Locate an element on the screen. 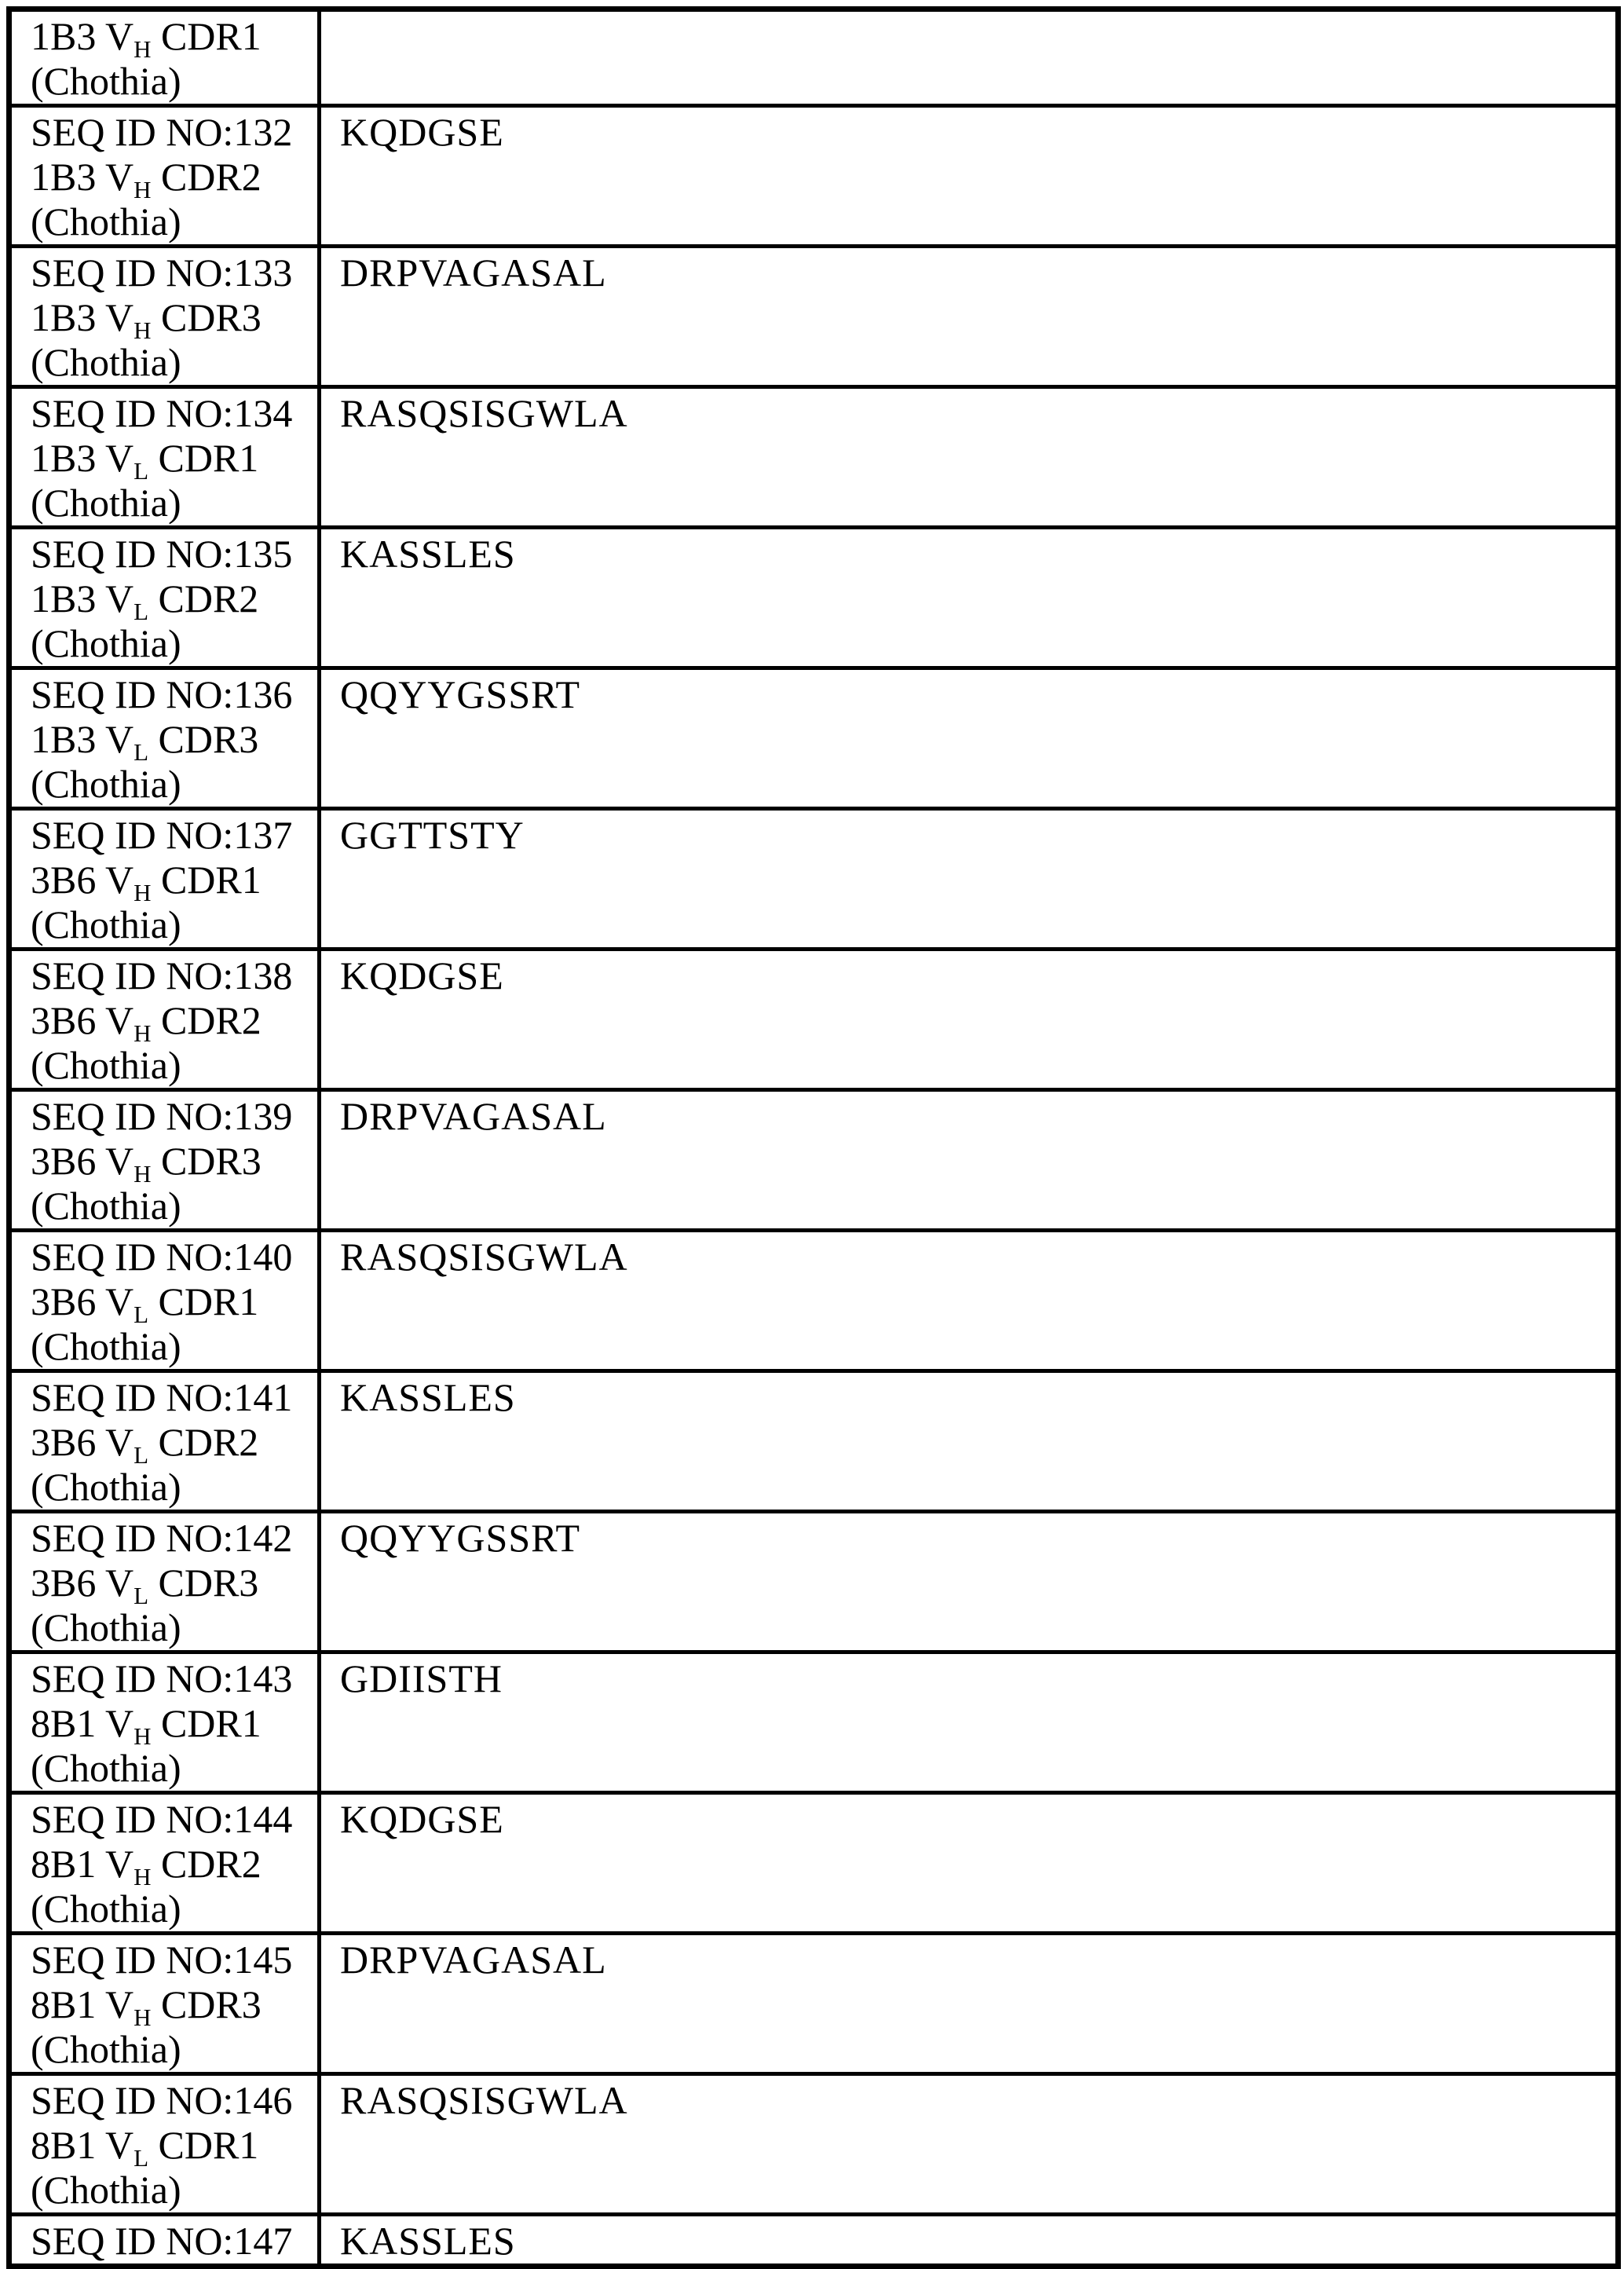 This screenshot has width=1624, height=2269. cdr-label: 1B3 VH CDR3 is located at coordinates (173, 318).